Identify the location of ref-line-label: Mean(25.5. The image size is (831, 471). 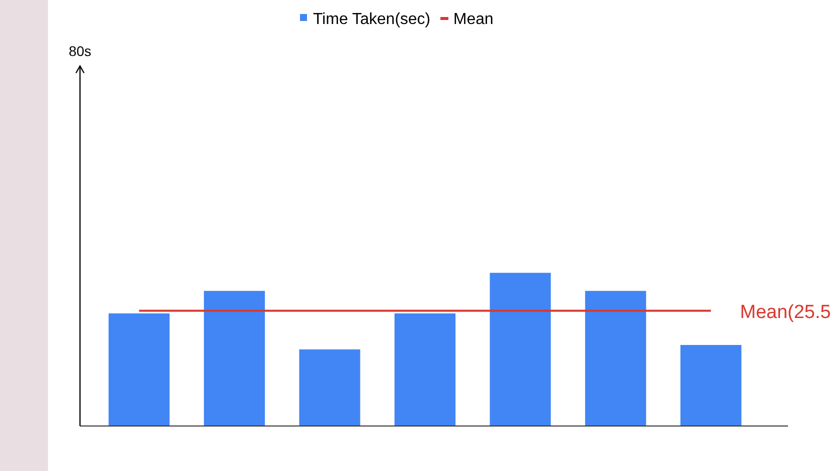
(785, 312).